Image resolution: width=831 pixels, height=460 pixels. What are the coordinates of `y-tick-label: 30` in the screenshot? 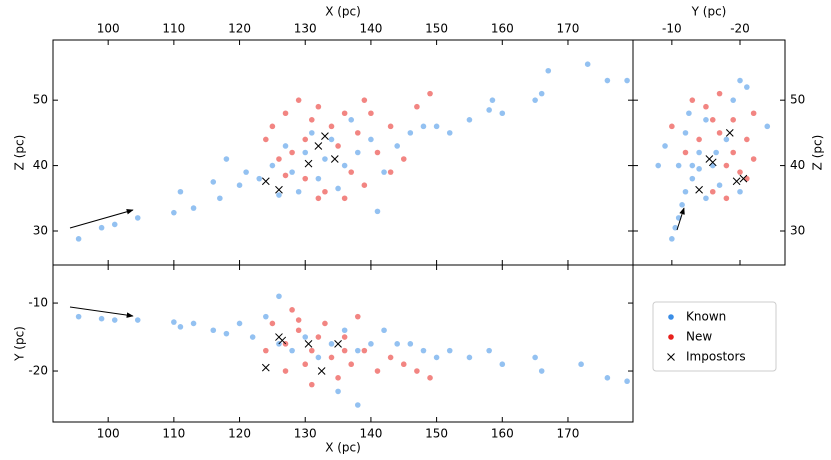 It's located at (40, 230).